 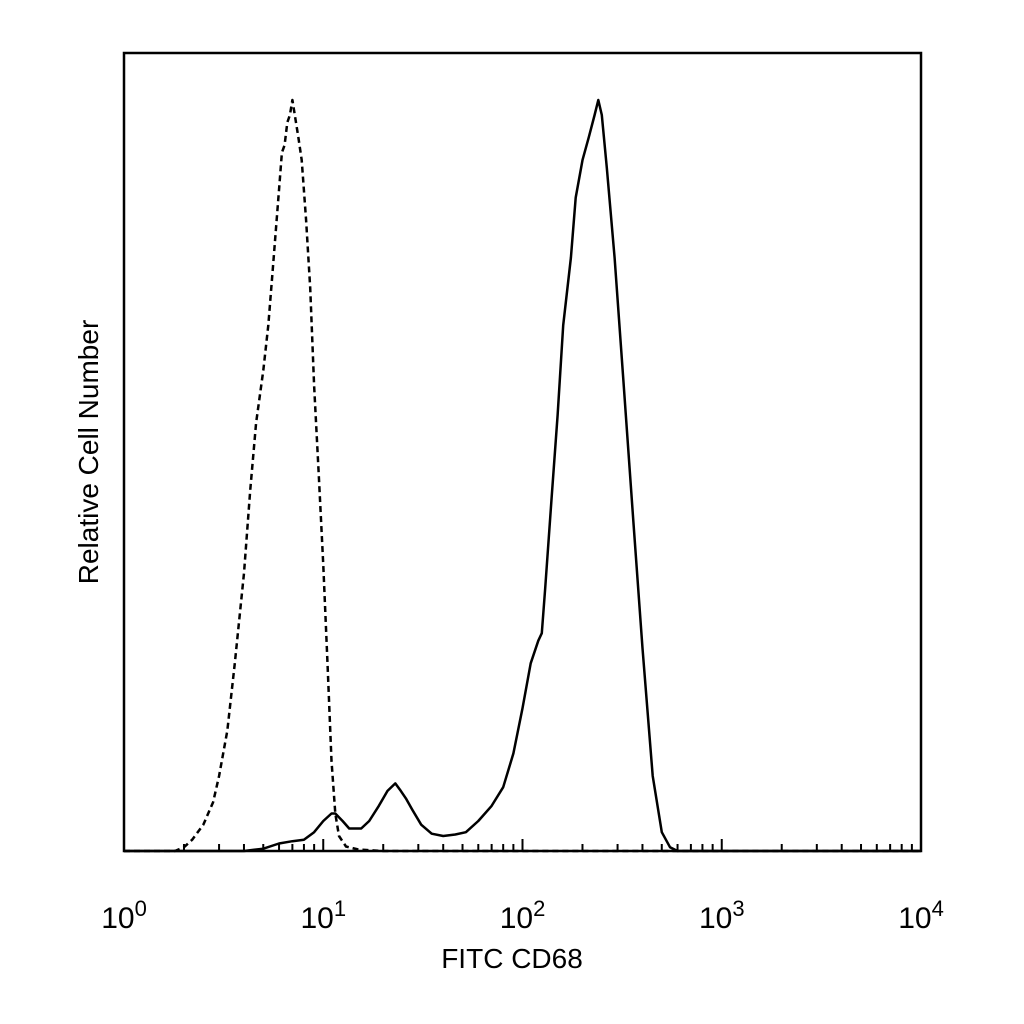 What do you see at coordinates (88, 452) in the screenshot?
I see `y-axis-title: Relative Cell Number` at bounding box center [88, 452].